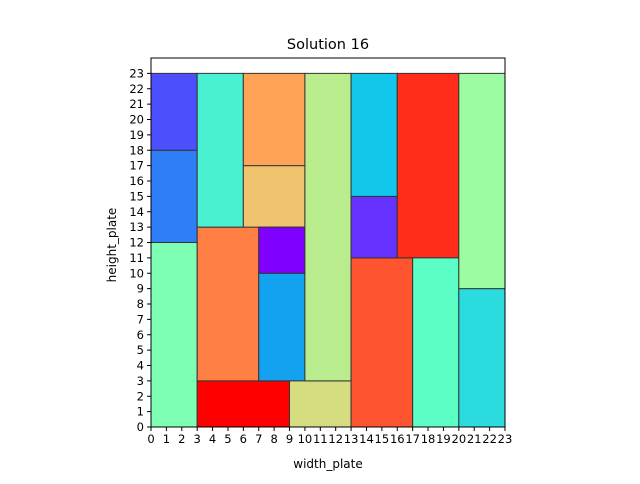 The height and width of the screenshot is (484, 640). What do you see at coordinates (136, 166) in the screenshot?
I see `y-tick-label: 17` at bounding box center [136, 166].